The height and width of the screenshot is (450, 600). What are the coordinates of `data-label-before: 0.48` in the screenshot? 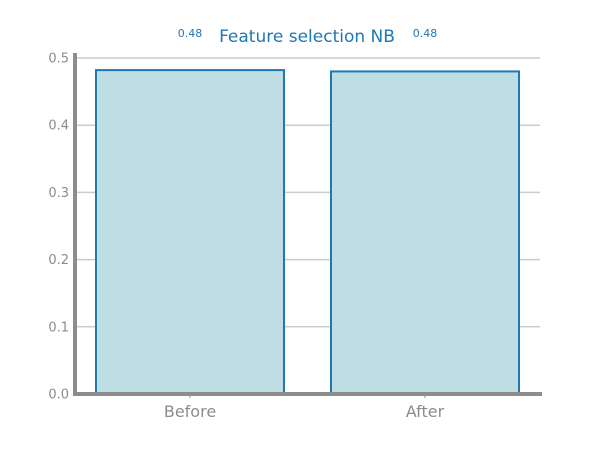 It's located at (190, 33).